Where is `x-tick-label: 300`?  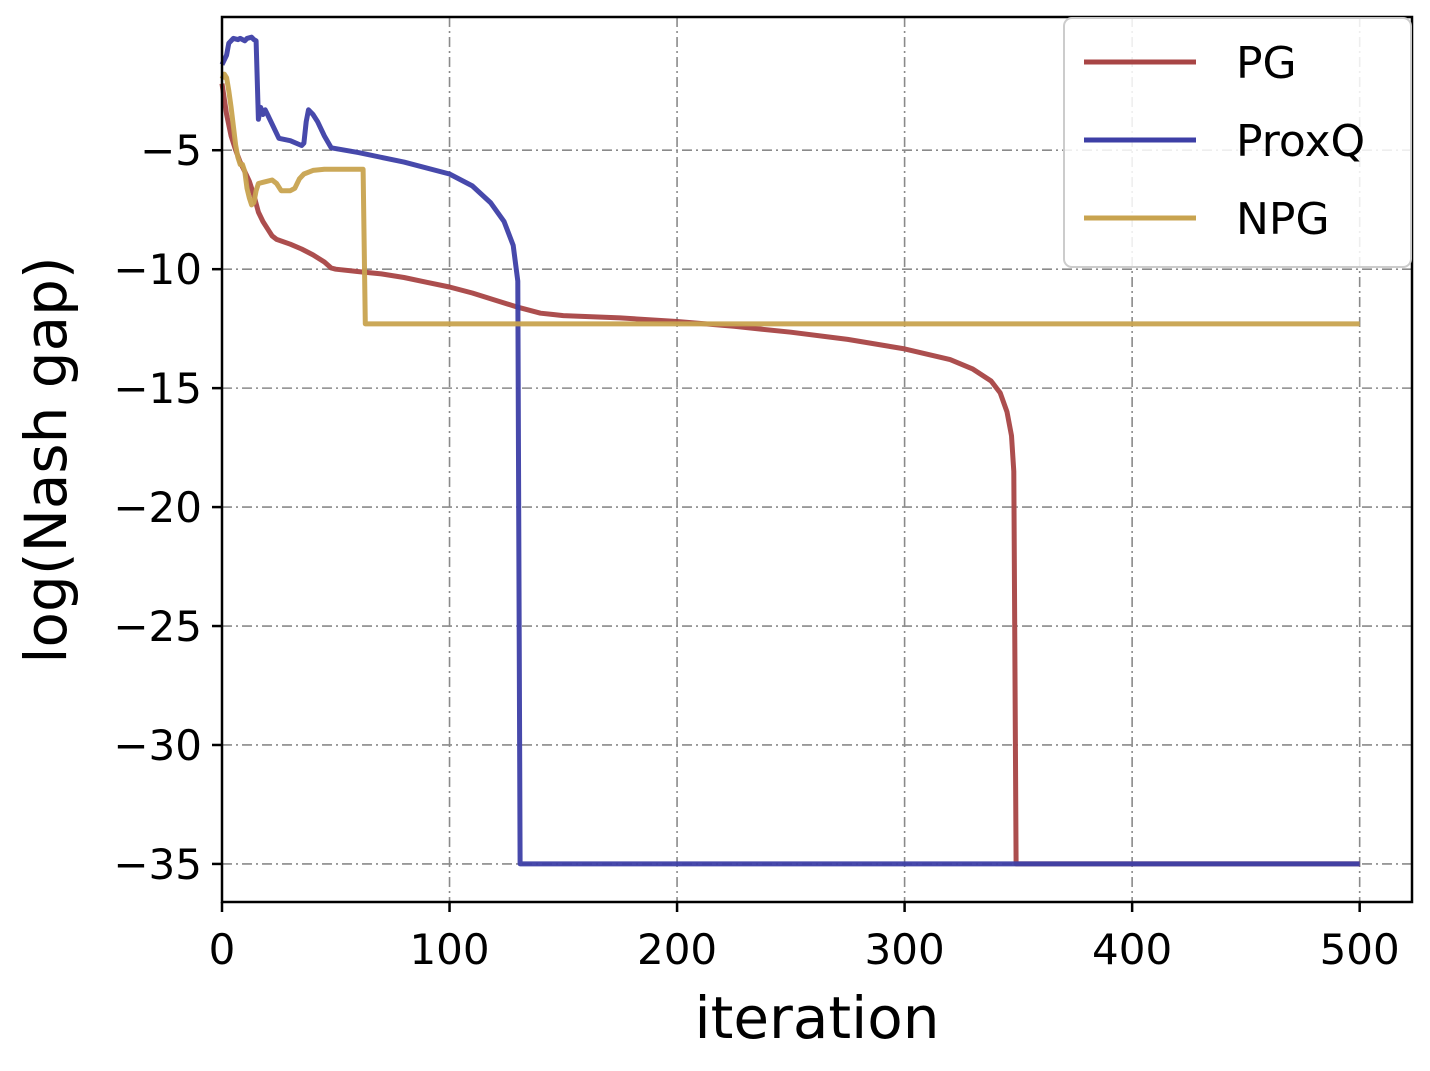 x-tick-label: 300 is located at coordinates (905, 949).